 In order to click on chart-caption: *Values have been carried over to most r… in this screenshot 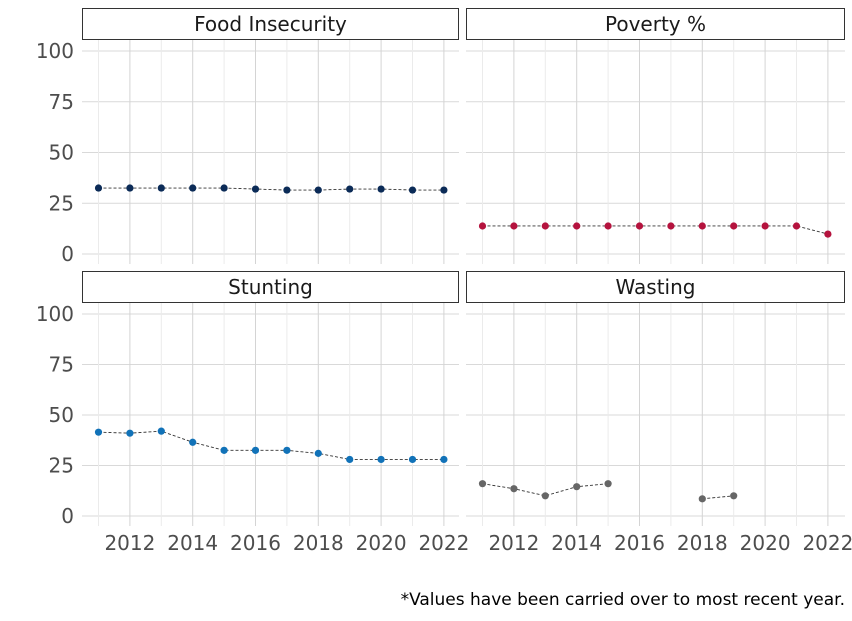, I will do `click(622, 600)`.